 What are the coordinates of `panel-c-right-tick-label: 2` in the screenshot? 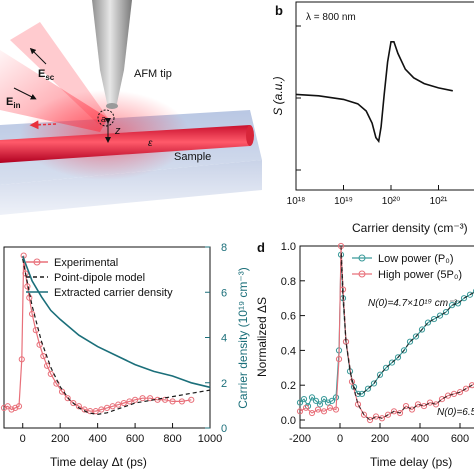 It's located at (224, 384).